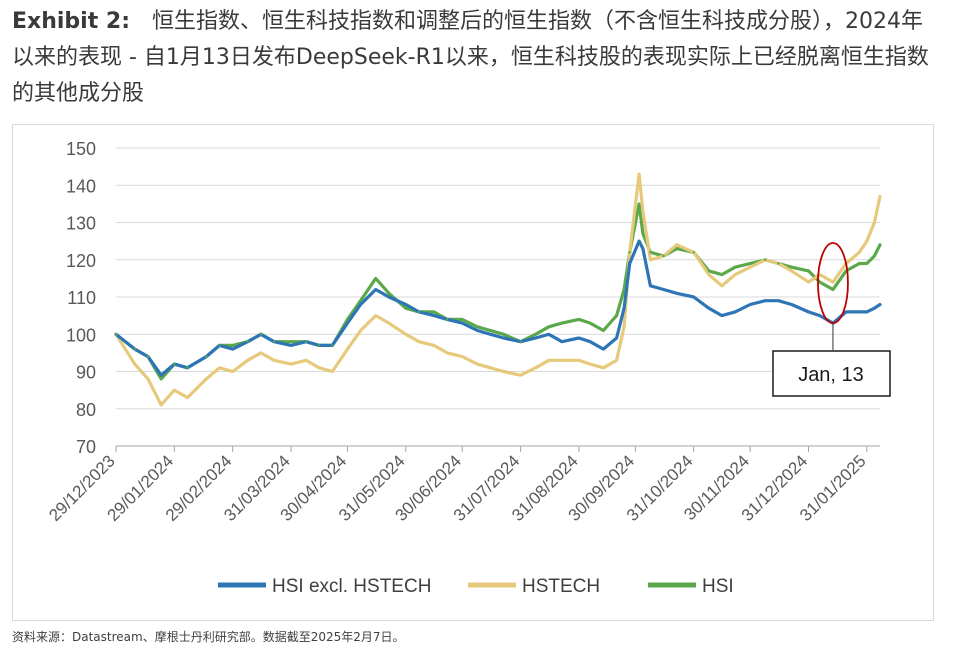 This screenshot has height=651, width=953. I want to click on y-tick-label: 140, so click(81, 186).